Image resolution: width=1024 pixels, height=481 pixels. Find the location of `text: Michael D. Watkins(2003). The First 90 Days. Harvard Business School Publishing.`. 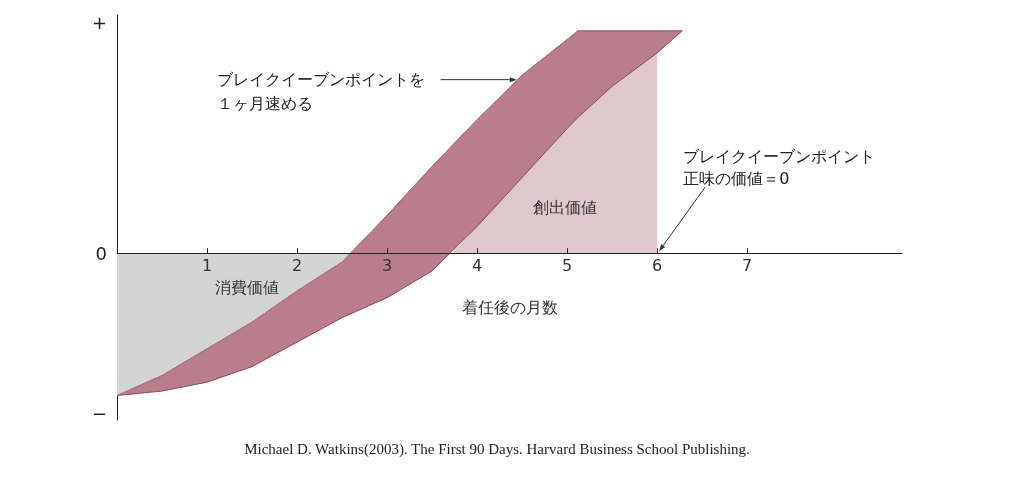

text: Michael D. Watkins(2003). The First 90 Days. Harvard Business School Publishing. is located at coordinates (497, 449).